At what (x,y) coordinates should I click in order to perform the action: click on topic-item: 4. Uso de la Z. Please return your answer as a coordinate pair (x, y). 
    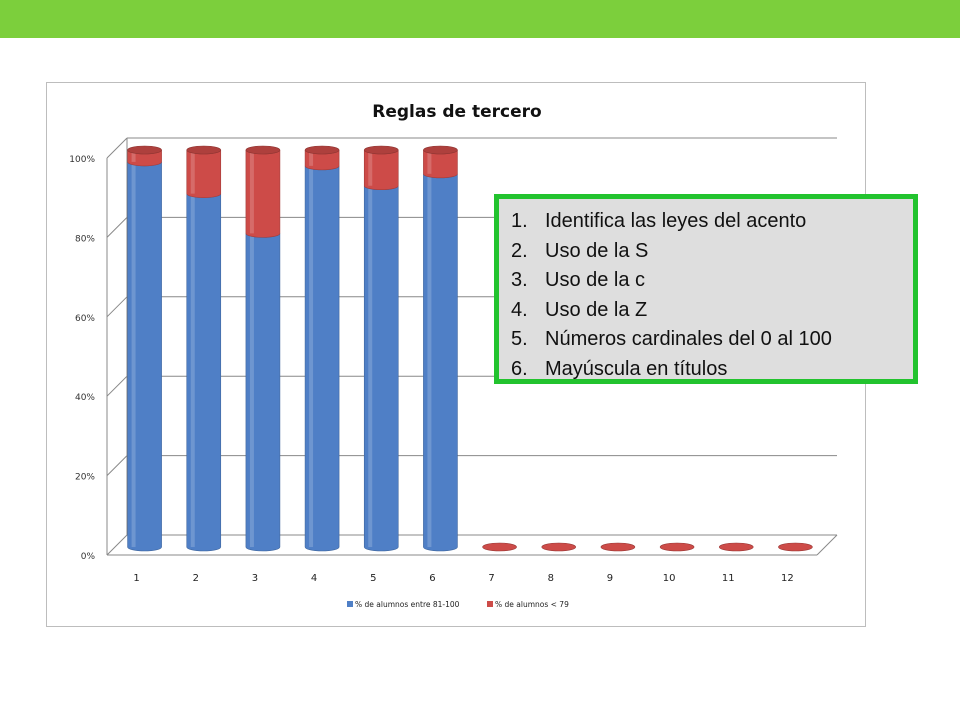
    Looking at the image, I should click on (706, 311).